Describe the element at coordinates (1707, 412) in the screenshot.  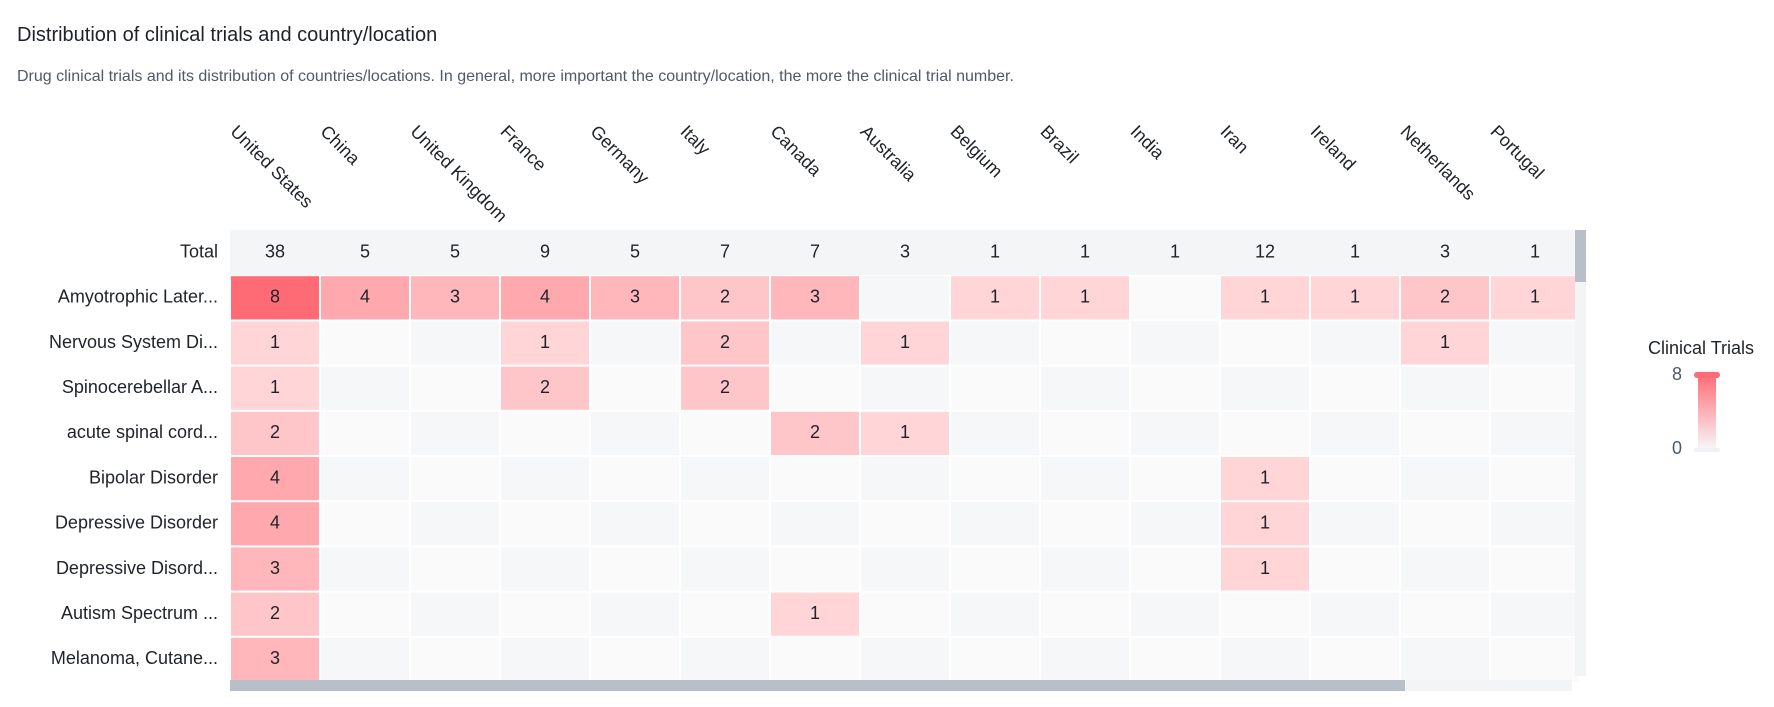
I see `legend-gradient-bar` at that location.